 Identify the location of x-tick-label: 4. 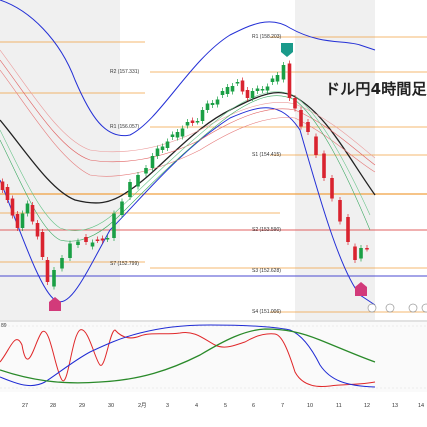
(196, 406).